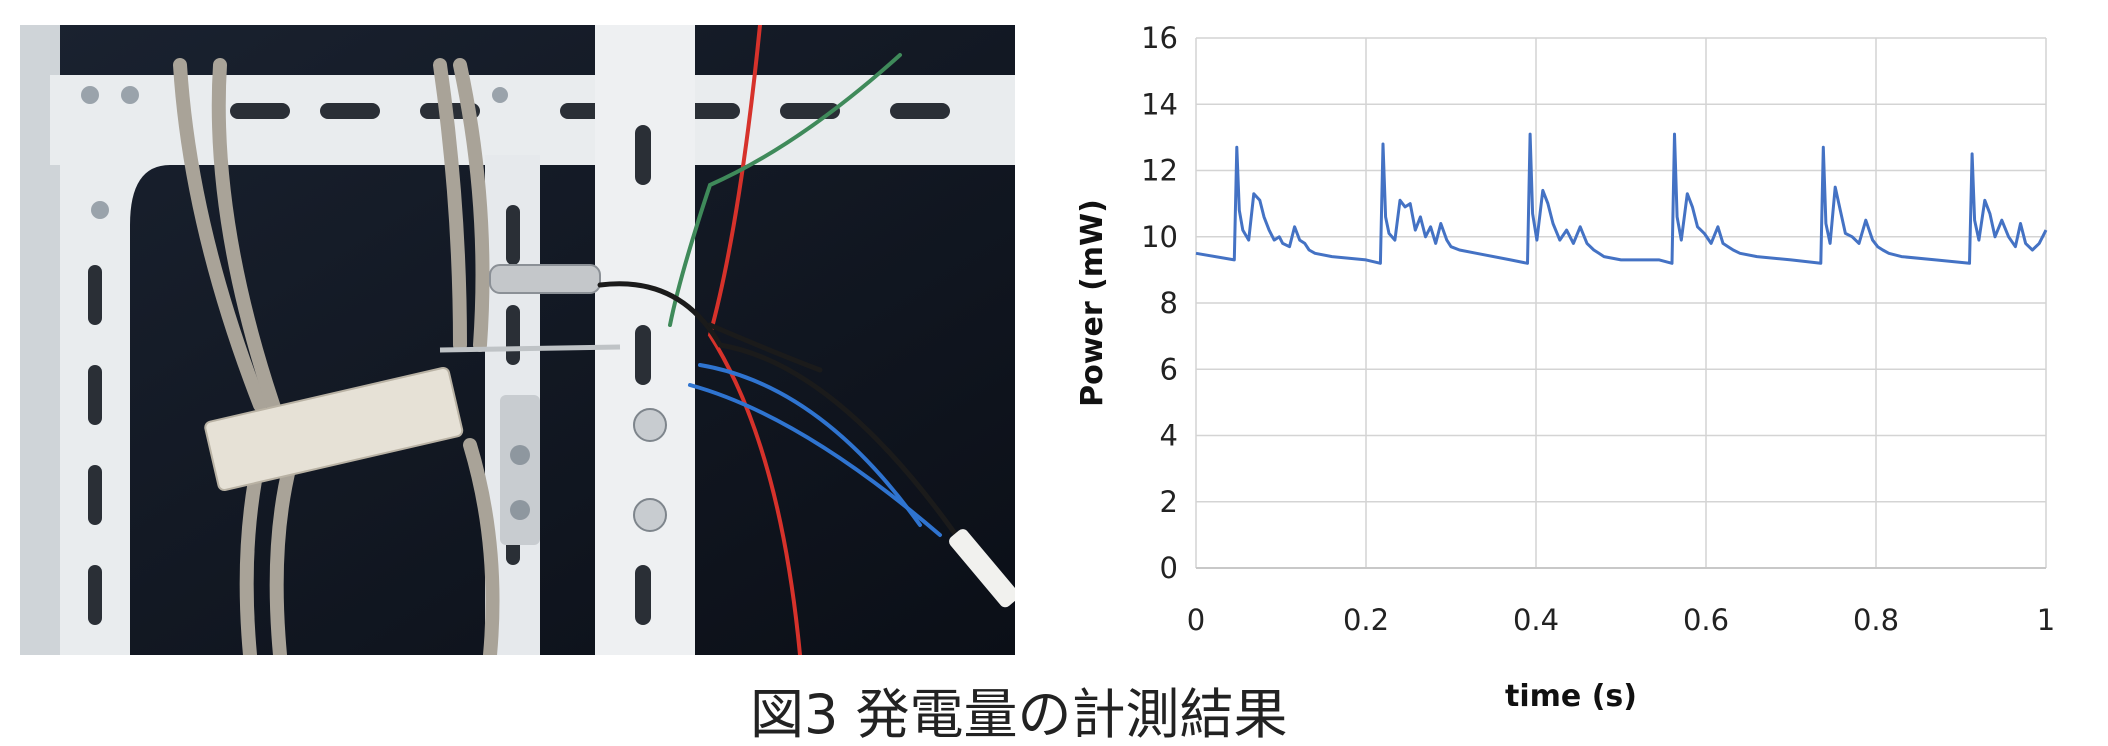  What do you see at coordinates (1159, 171) in the screenshot?
I see `y-tick-label: 12` at bounding box center [1159, 171].